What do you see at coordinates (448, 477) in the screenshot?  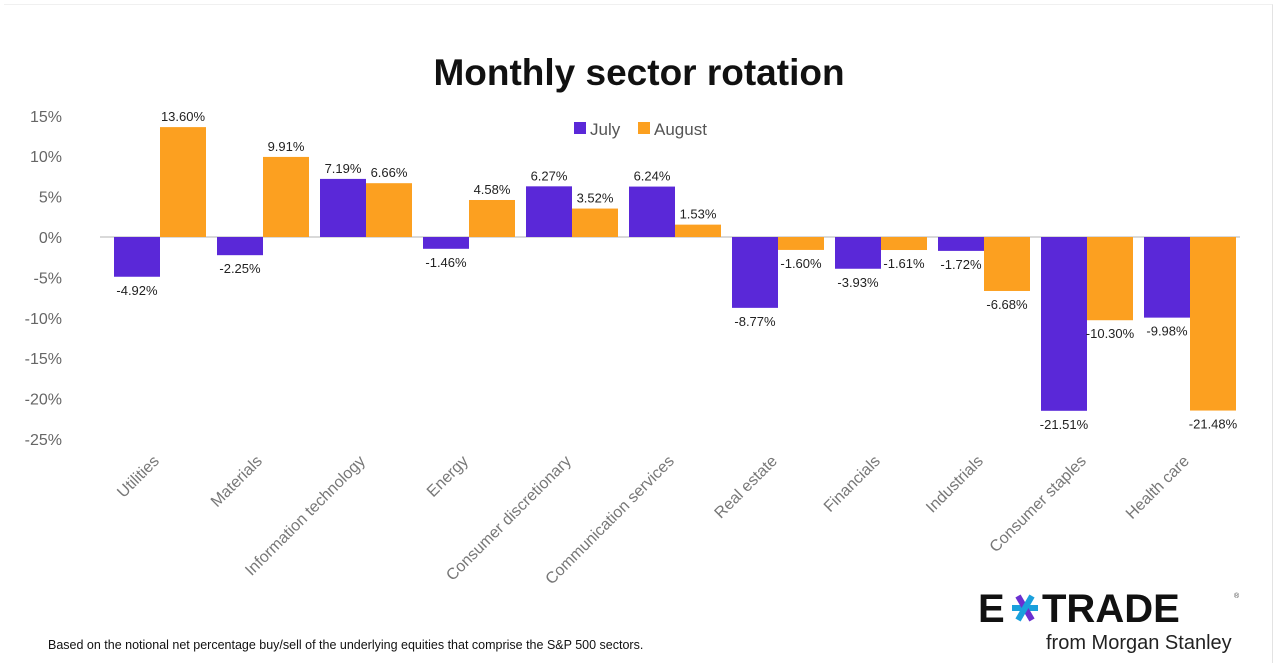 I see `x-tick-label: Energy` at bounding box center [448, 477].